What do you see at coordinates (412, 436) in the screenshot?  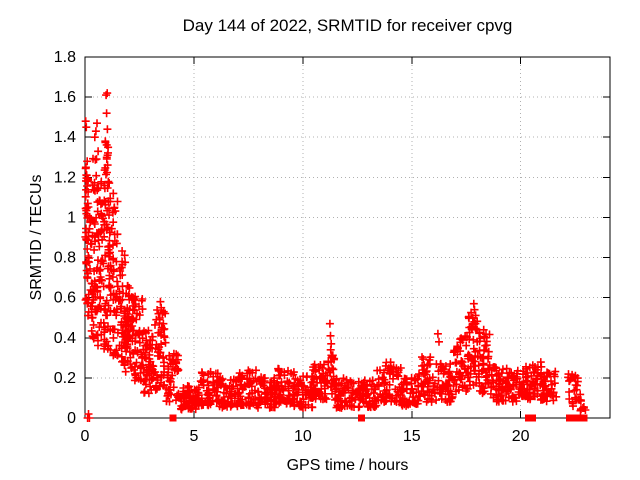 I see `x-tick-label: 15` at bounding box center [412, 436].